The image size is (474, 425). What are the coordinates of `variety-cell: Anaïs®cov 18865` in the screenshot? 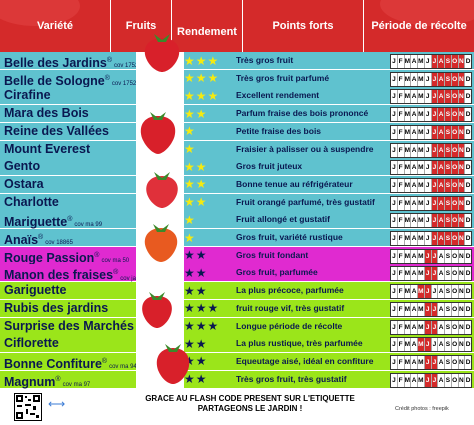 It's located at (68, 238).